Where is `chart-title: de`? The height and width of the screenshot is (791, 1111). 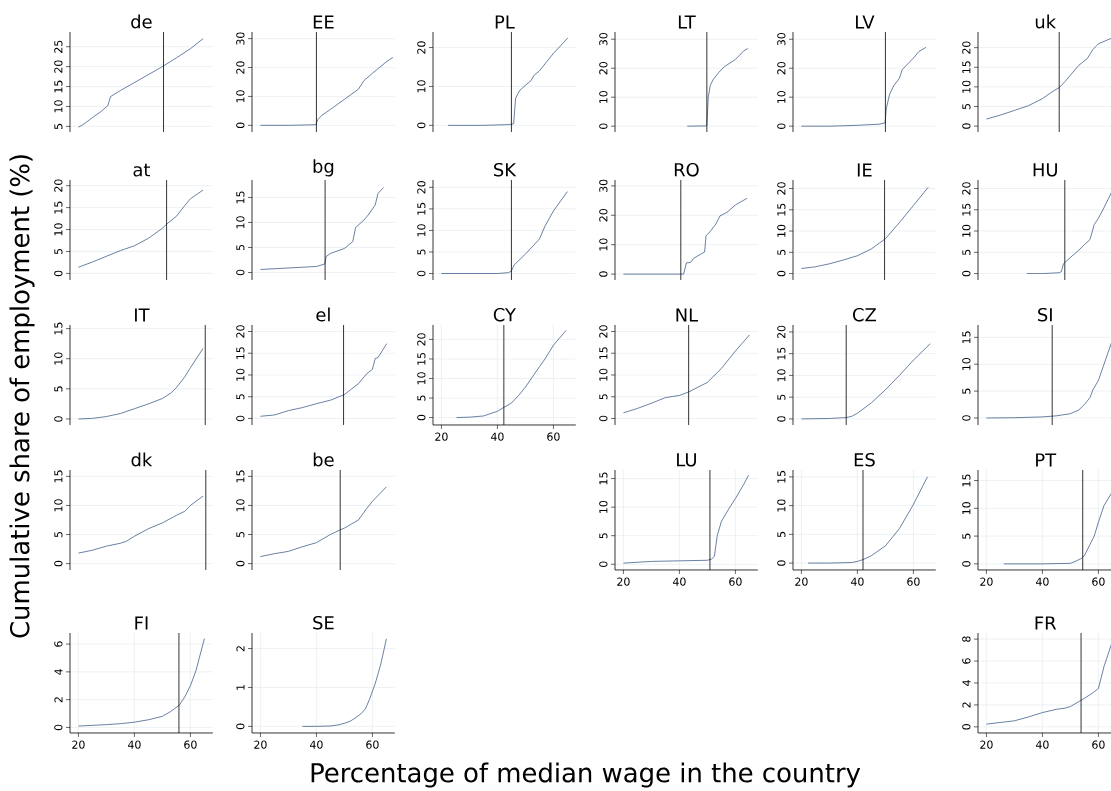 chart-title: de is located at coordinates (141, 21).